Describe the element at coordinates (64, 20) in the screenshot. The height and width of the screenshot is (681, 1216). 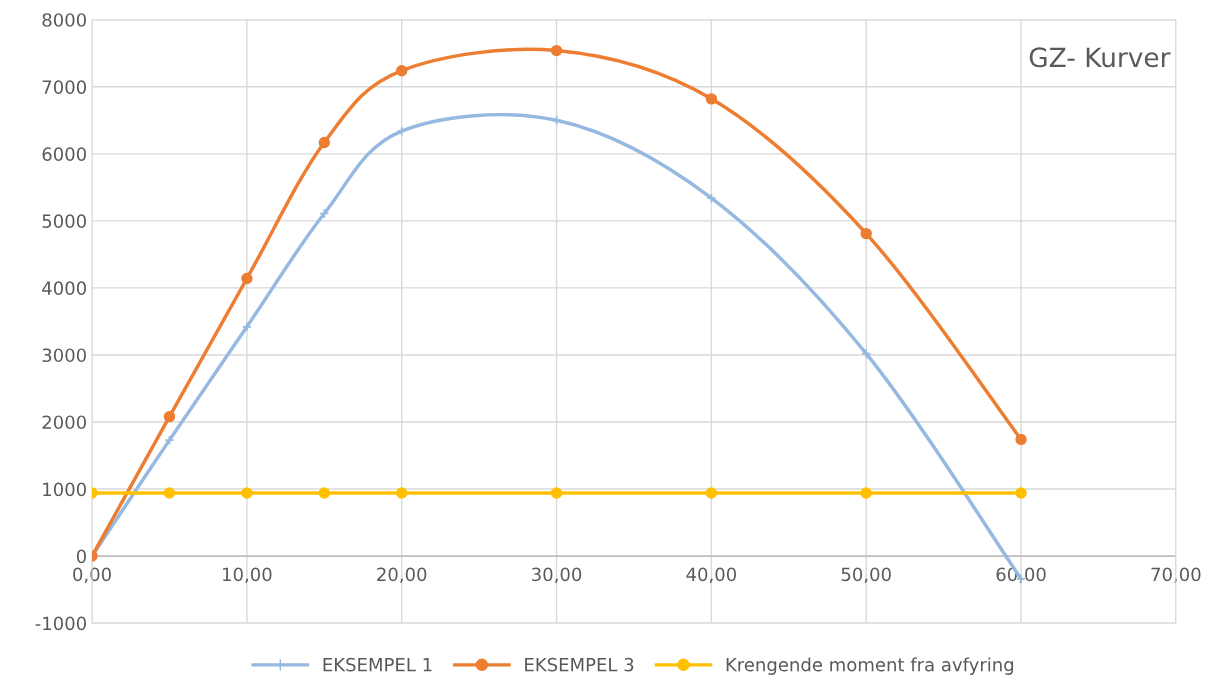
I see `y-tick-label: 8000` at that location.